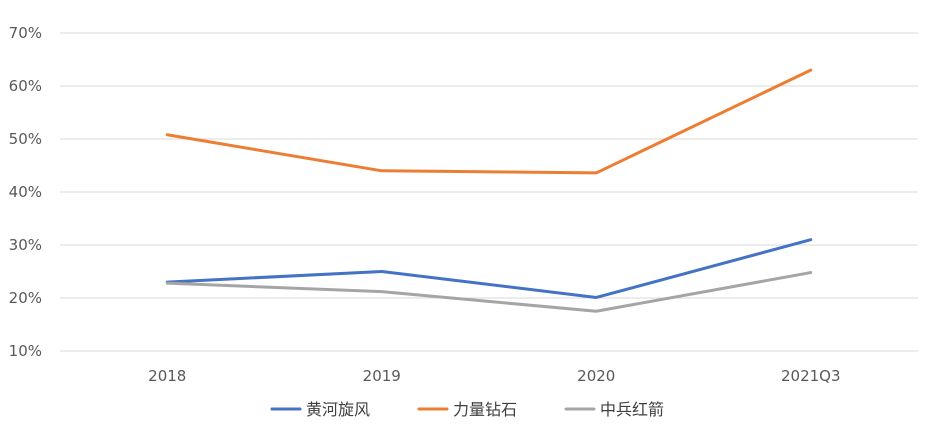  I want to click on legend-label-1: 力量钻石, so click(485, 409).